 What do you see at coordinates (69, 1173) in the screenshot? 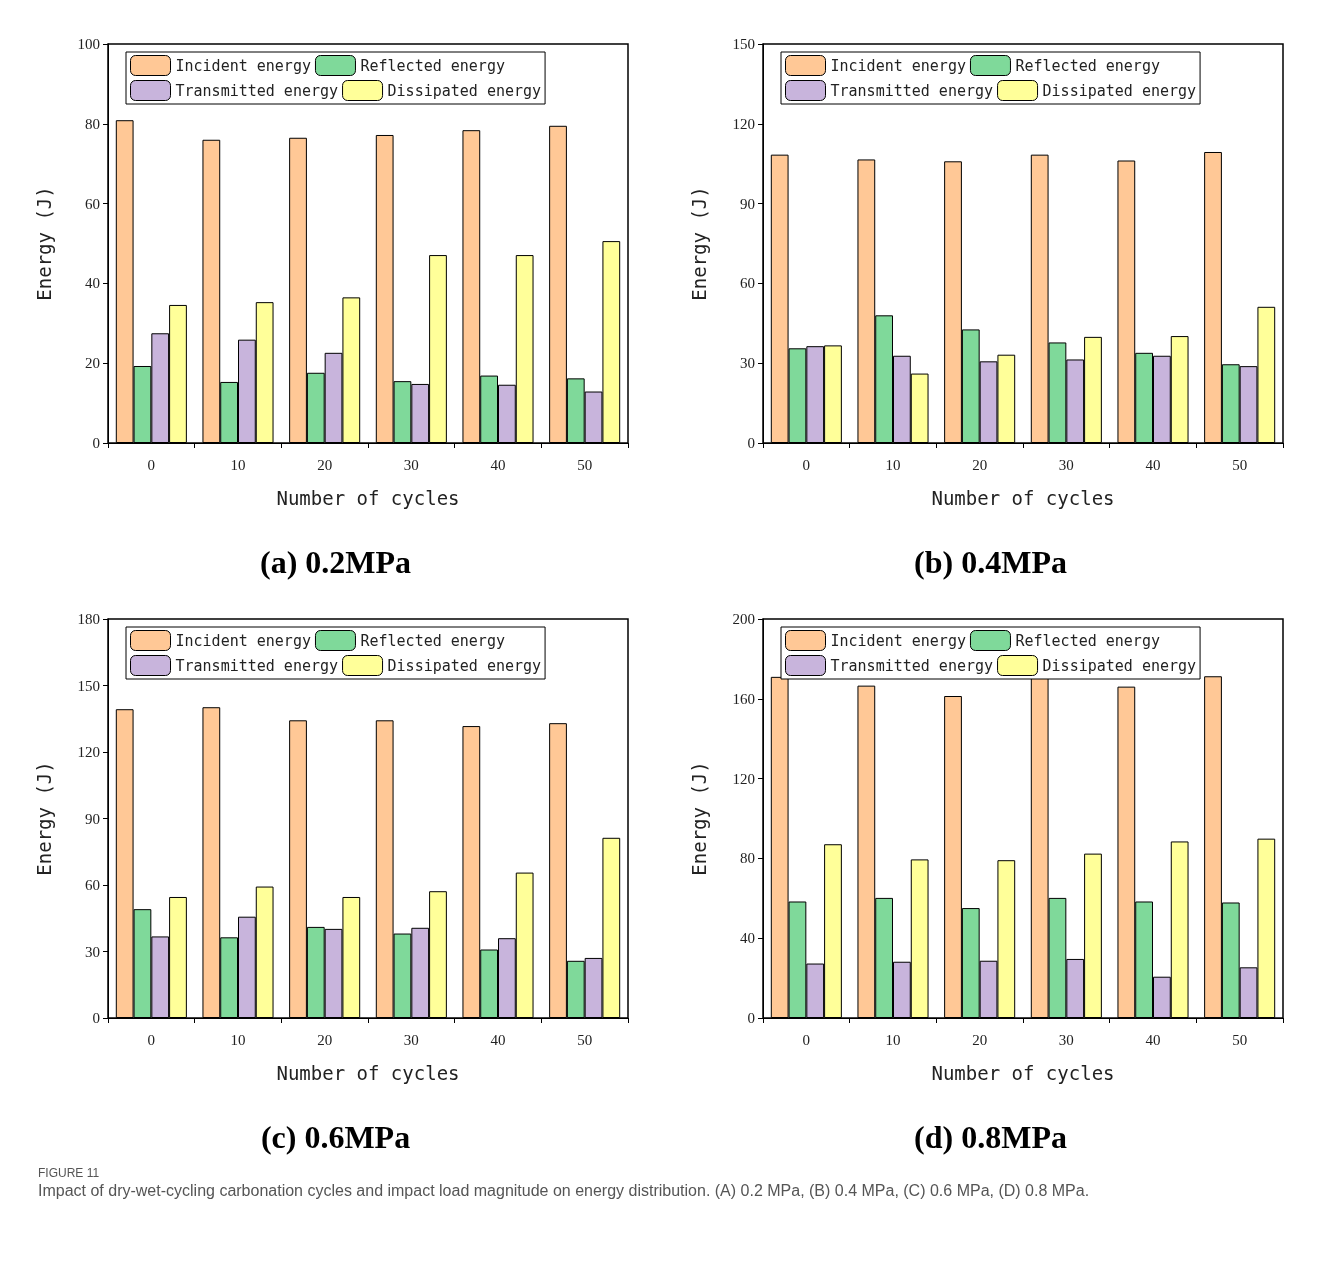
I see `caption: FIGURE 11` at bounding box center [69, 1173].